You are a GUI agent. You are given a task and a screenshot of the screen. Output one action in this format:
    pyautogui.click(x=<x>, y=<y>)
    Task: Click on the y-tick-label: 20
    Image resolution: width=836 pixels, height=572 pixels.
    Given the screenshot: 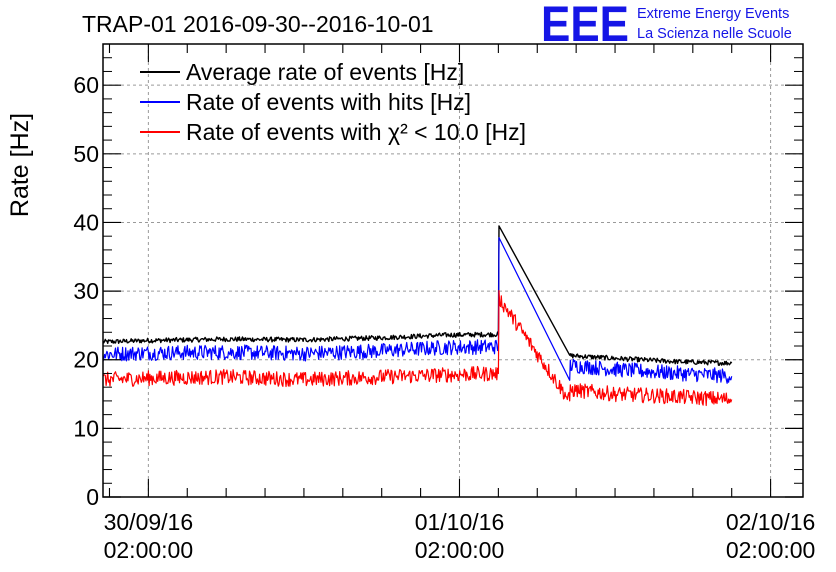 What is the action you would take?
    pyautogui.click(x=86, y=360)
    